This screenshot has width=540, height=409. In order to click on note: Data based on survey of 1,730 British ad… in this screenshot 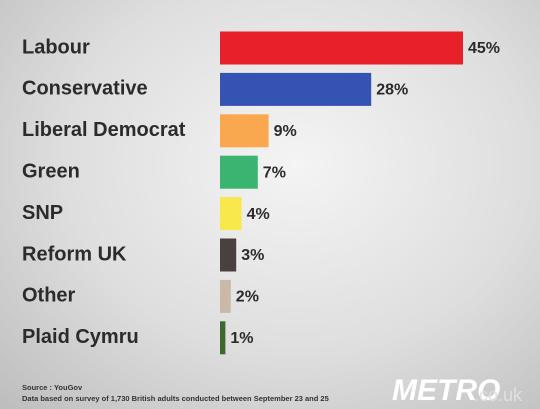, I will do `click(175, 398)`.